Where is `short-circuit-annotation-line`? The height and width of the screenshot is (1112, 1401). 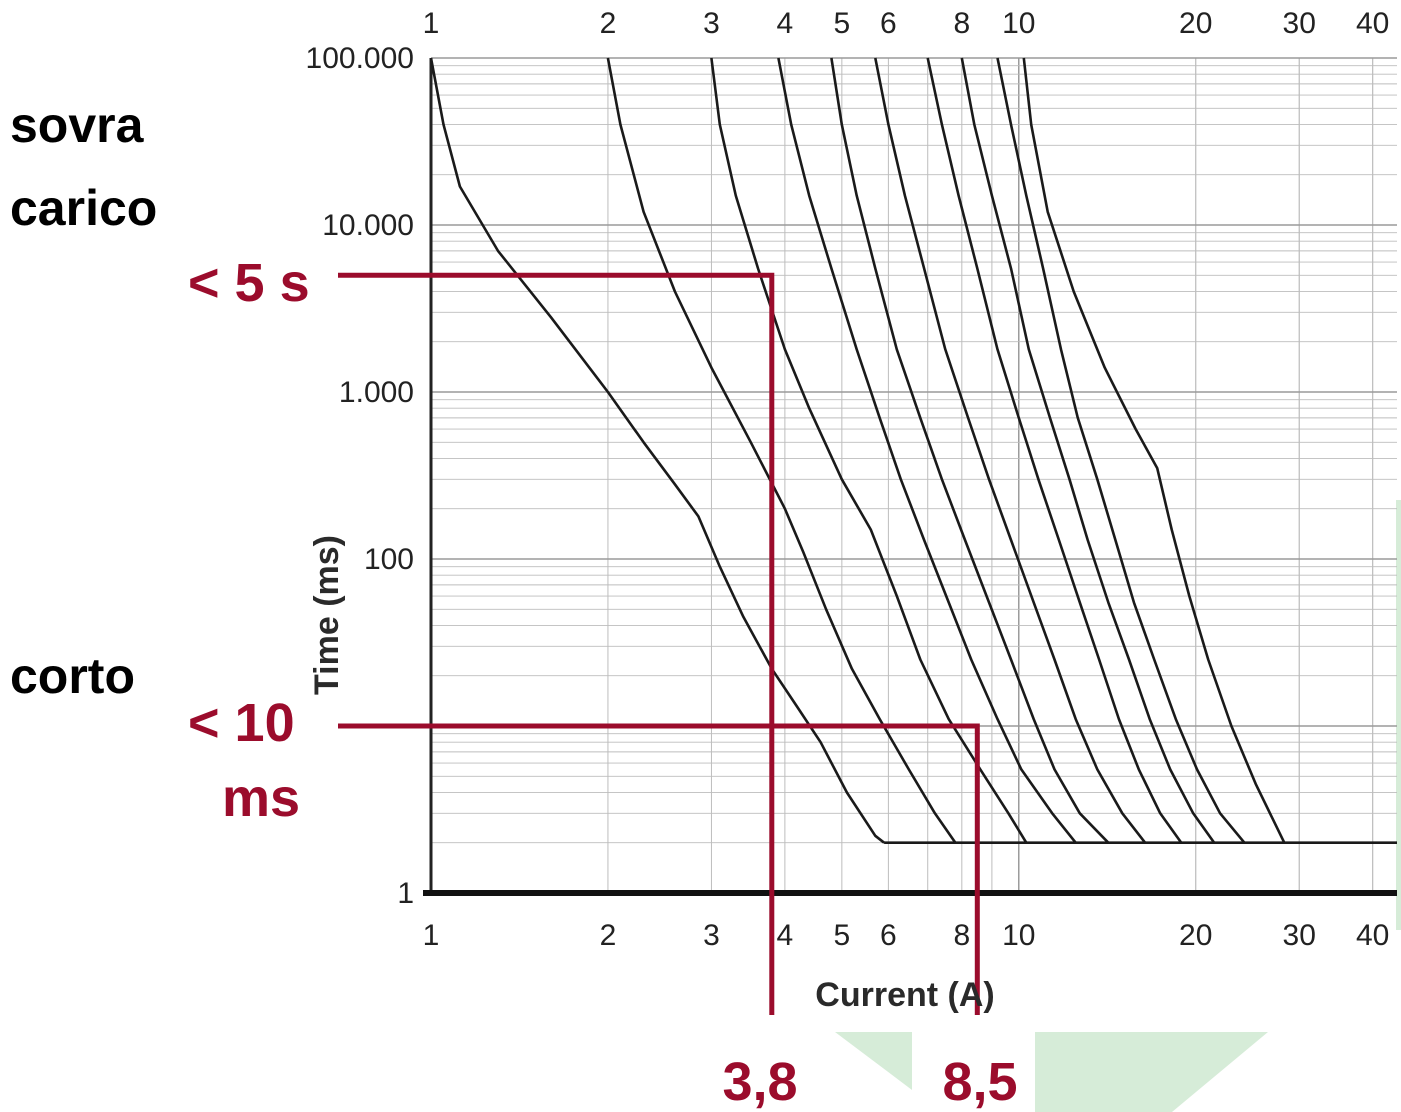 short-circuit-annotation-line is located at coordinates (657, 870).